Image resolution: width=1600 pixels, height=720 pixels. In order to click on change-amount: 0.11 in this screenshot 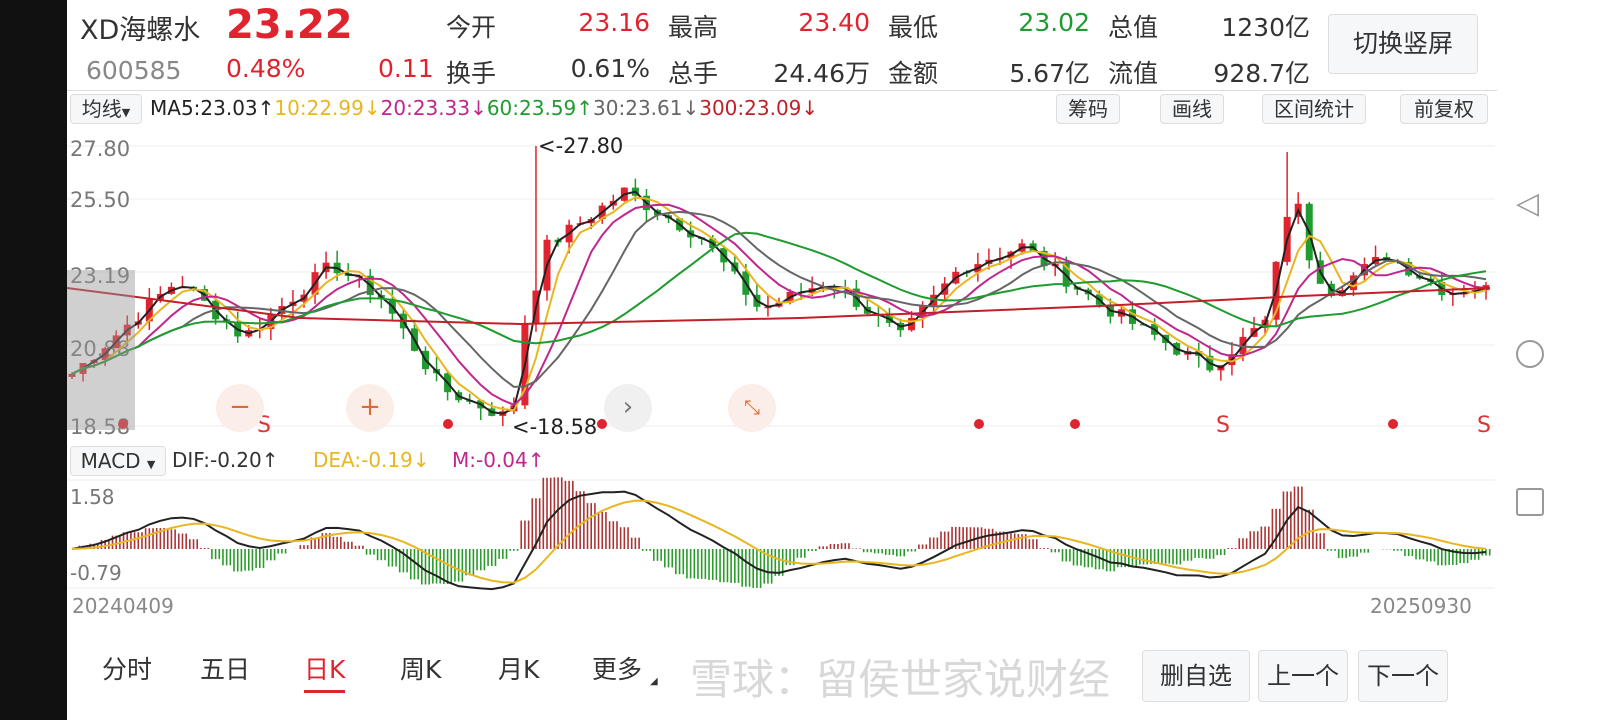, I will do `click(406, 68)`.